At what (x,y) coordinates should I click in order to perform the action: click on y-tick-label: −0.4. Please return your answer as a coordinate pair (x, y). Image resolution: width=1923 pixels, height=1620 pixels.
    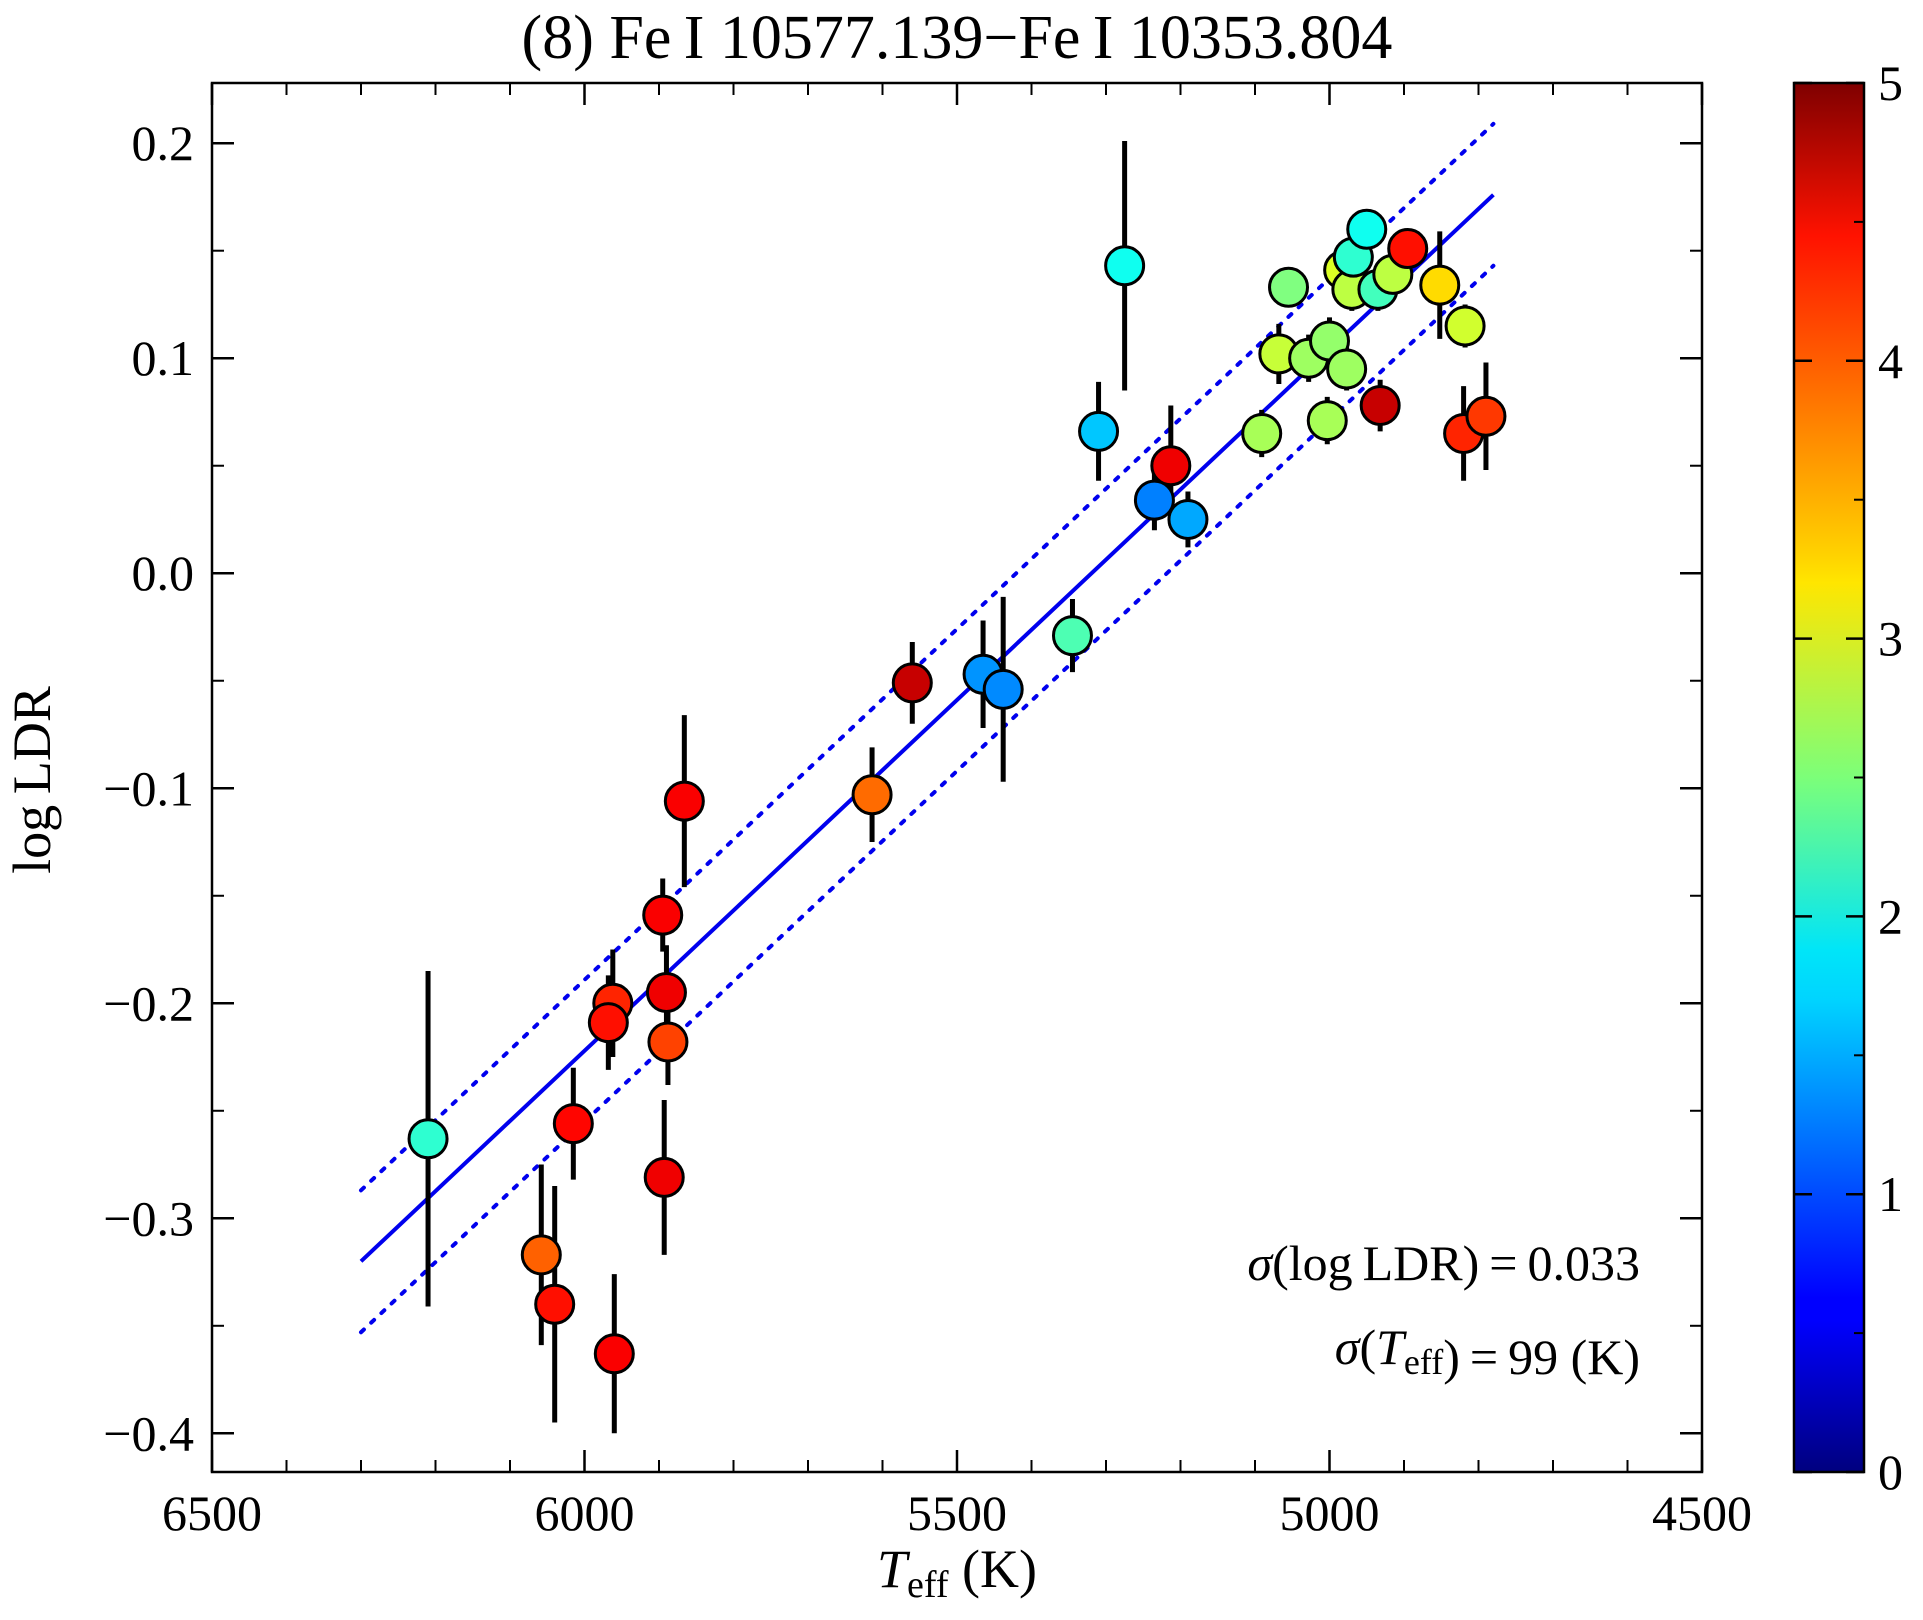
    Looking at the image, I should click on (148, 1433).